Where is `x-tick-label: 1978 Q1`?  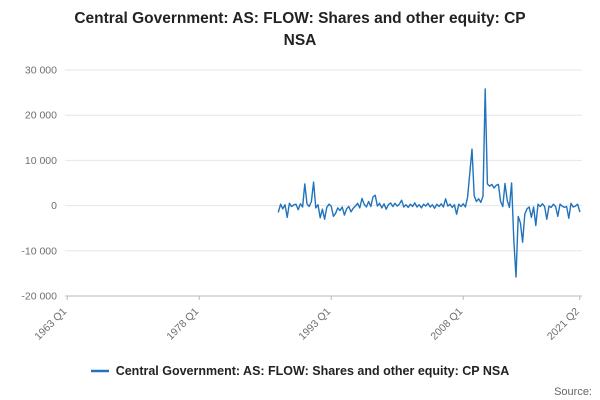
x-tick-label: 1978 Q1 is located at coordinates (182, 324).